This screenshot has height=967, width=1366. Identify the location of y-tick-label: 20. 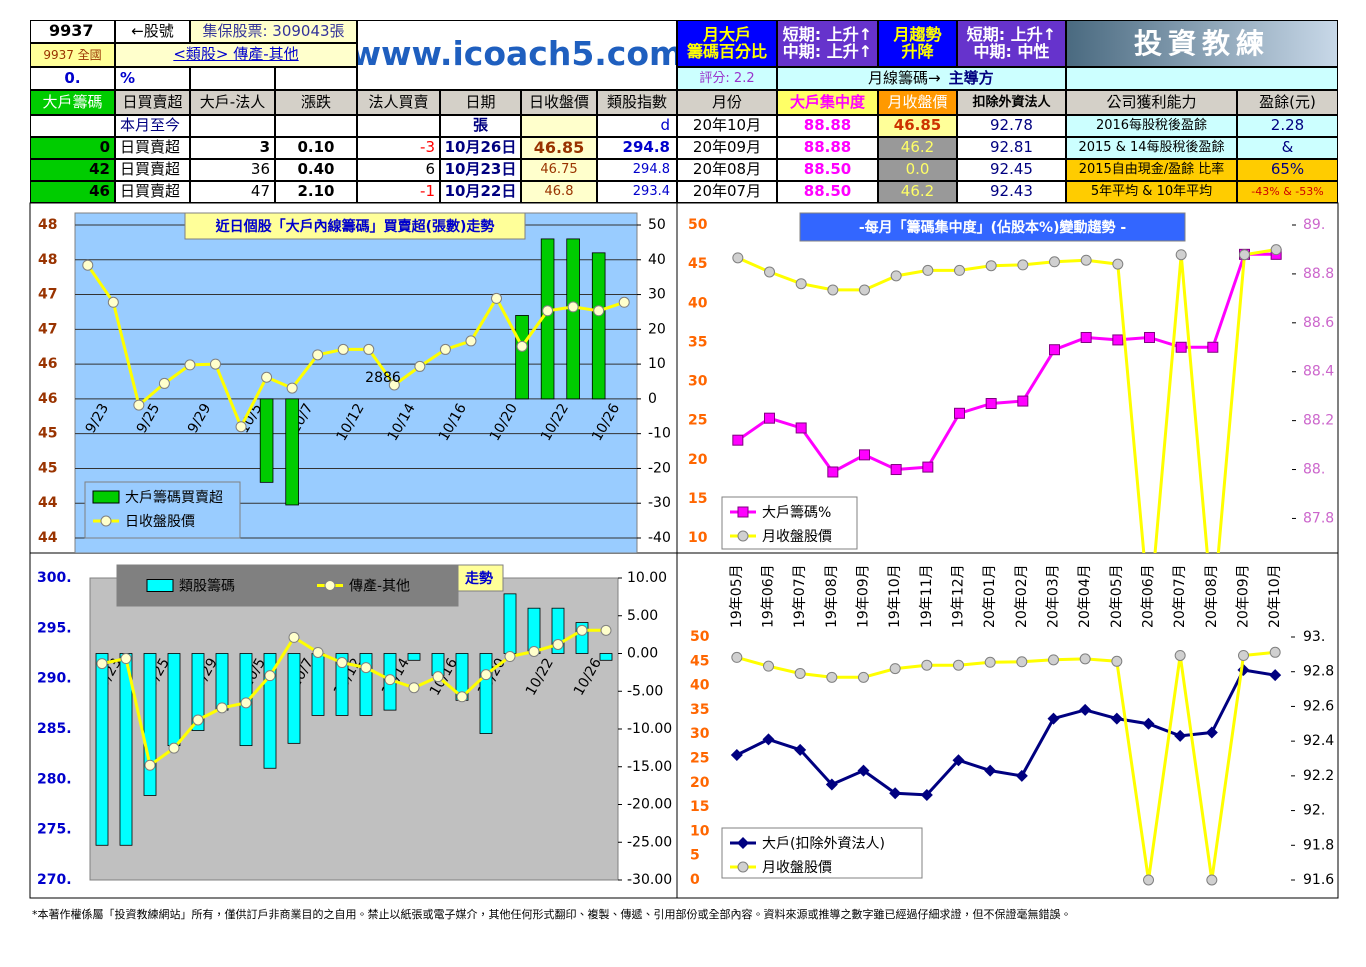
(698, 460).